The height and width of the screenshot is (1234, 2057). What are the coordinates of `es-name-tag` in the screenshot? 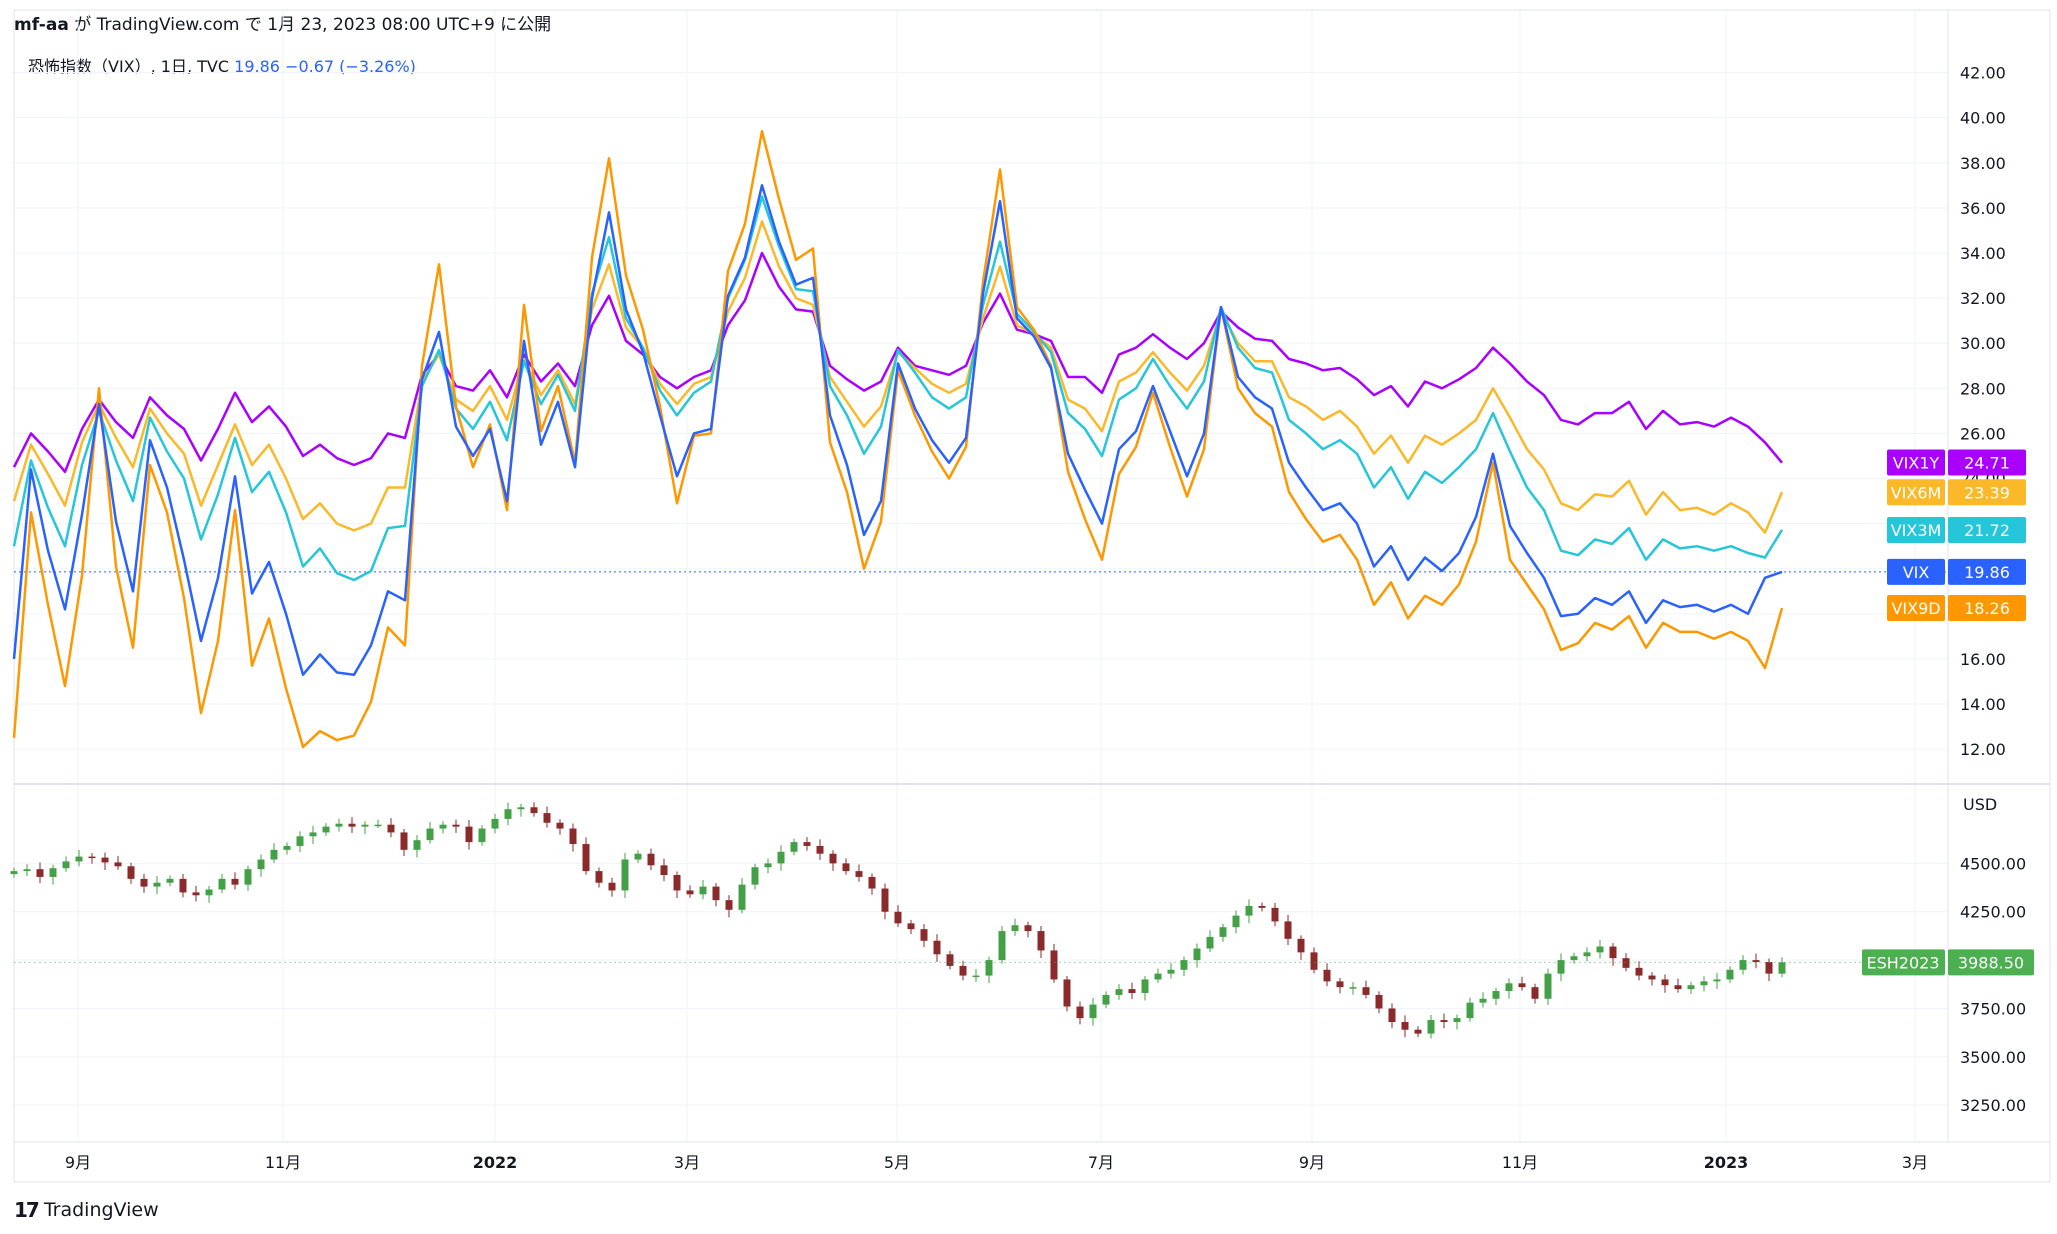 It's located at (1903, 962).